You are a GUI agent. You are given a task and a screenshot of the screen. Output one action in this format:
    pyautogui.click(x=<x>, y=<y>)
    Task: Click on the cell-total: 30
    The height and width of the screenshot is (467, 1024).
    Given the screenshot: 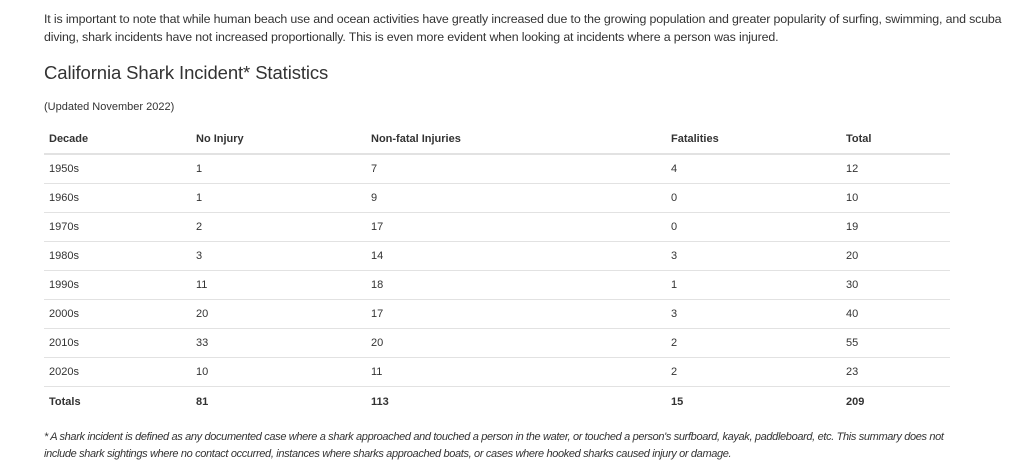 What is the action you would take?
    pyautogui.click(x=895, y=285)
    